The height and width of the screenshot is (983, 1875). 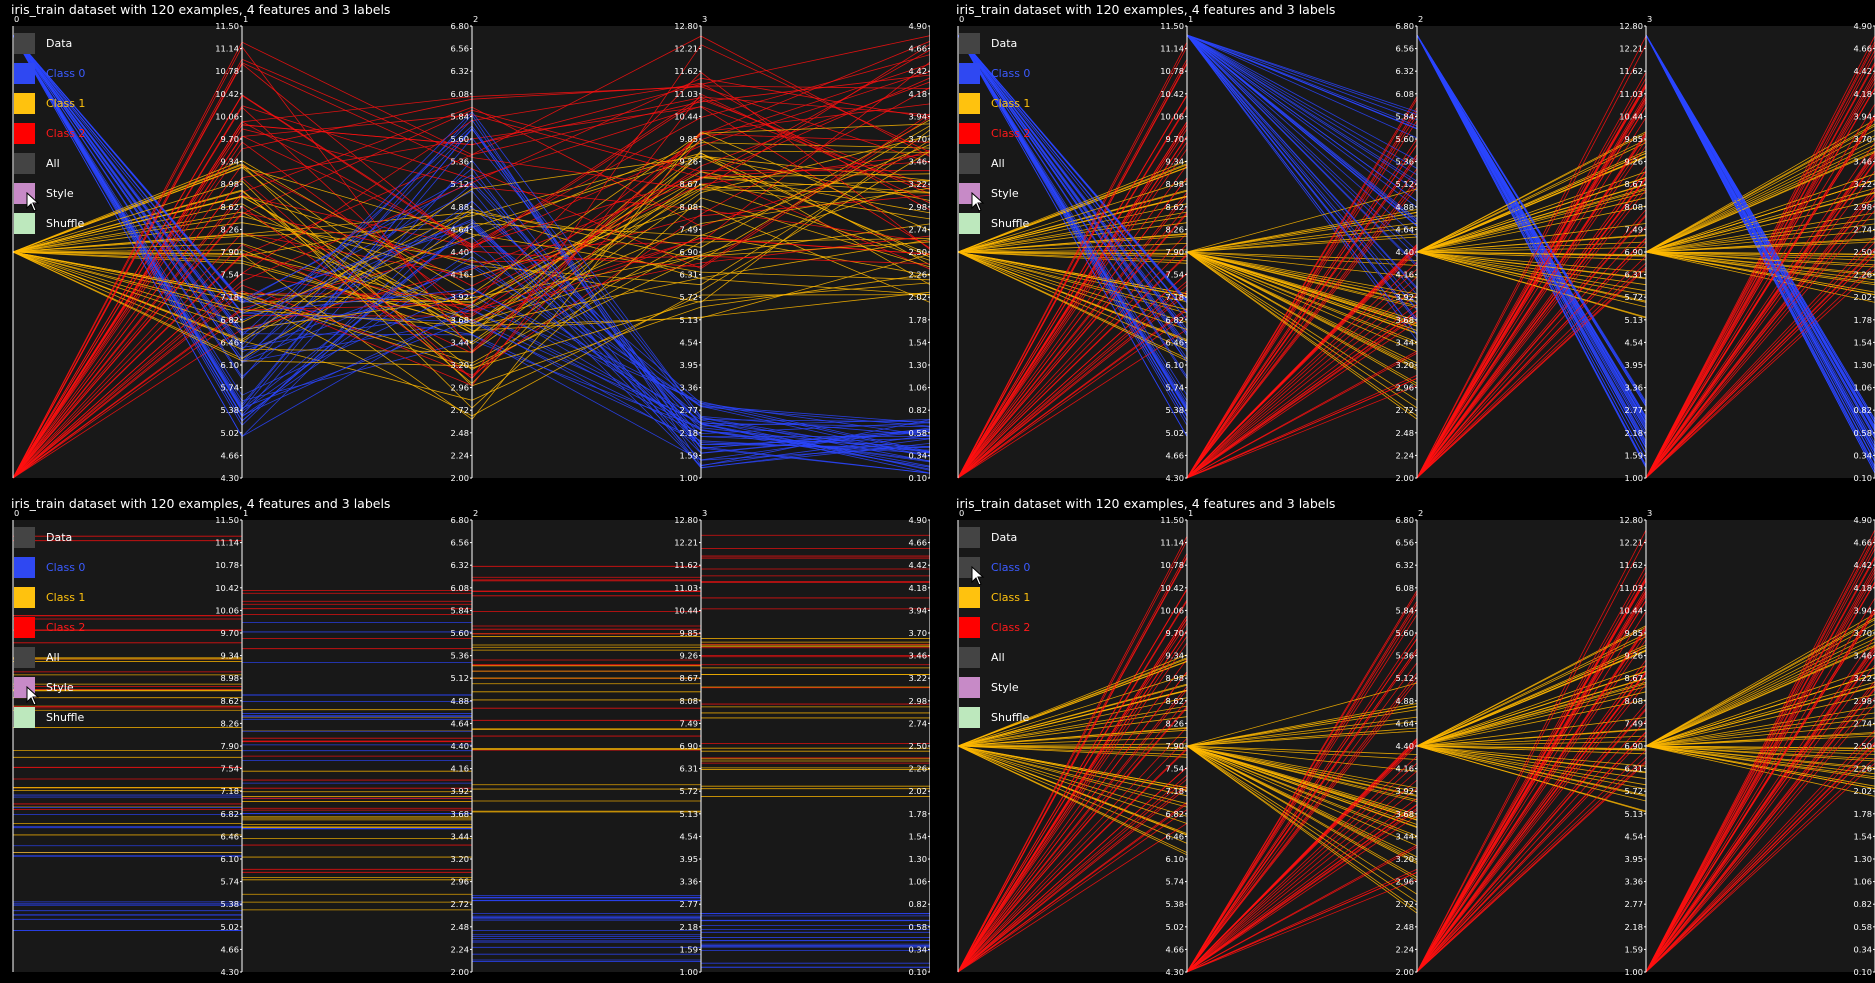 What do you see at coordinates (1634, 229) in the screenshot?
I see `axis-tick-label: 7.49` at bounding box center [1634, 229].